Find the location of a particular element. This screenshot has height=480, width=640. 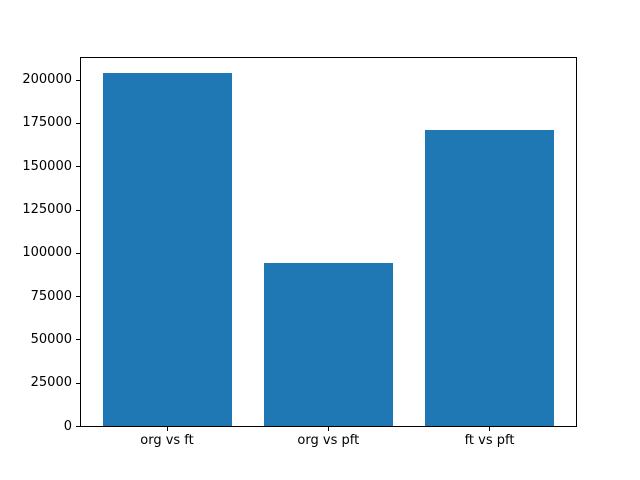

x-tick-mark-org-vs-pft is located at coordinates (328, 429).